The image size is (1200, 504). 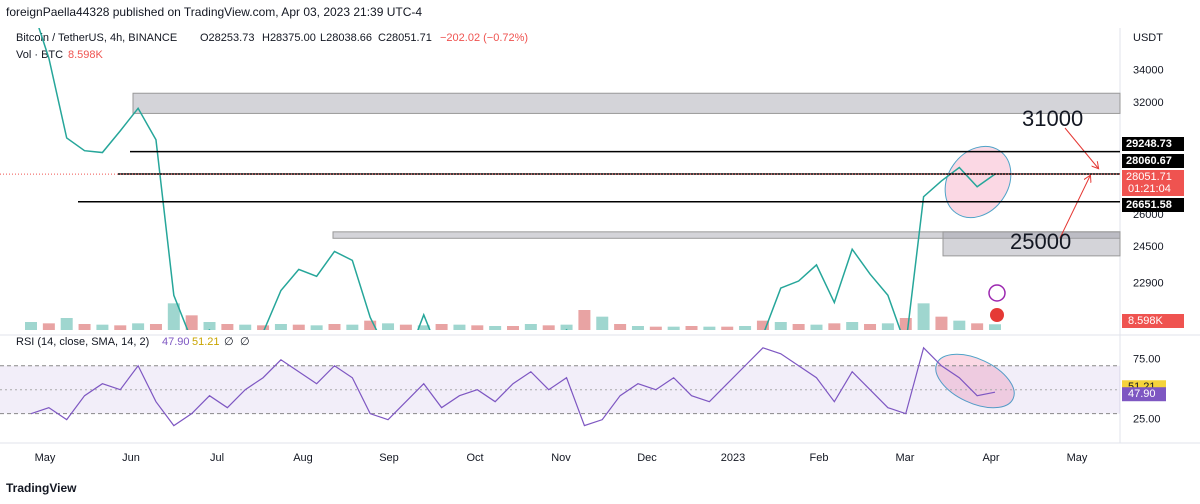 I want to click on last-price: 28051.71, so click(x=1149, y=177).